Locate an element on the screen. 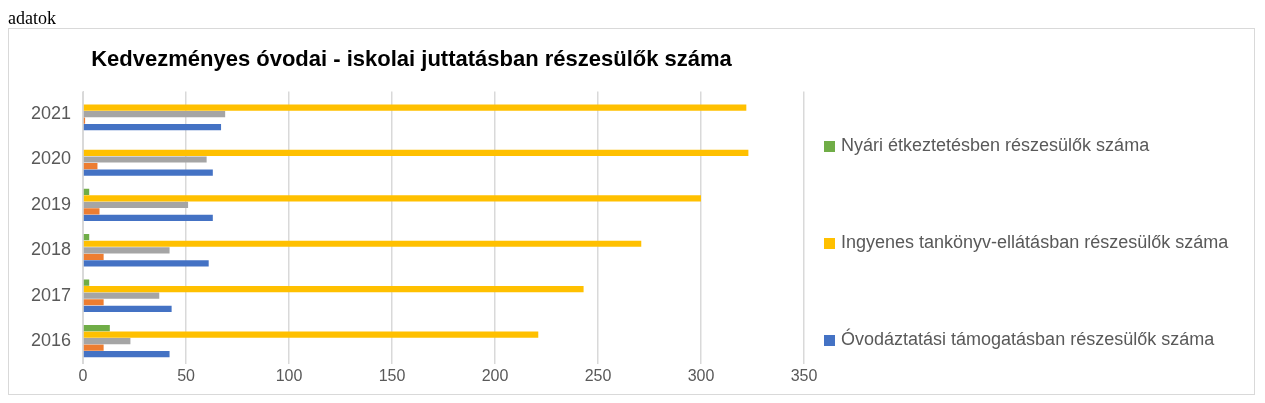 Image resolution: width=1265 pixels, height=403 pixels. x-tick-label: 150 is located at coordinates (392, 375).